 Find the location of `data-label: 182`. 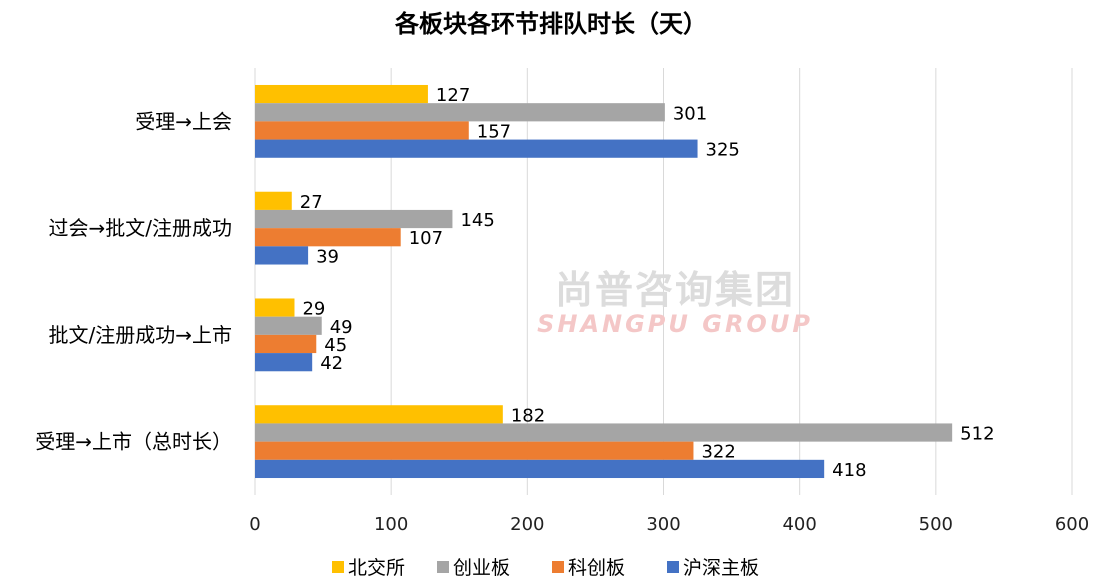

data-label: 182 is located at coordinates (528, 415).